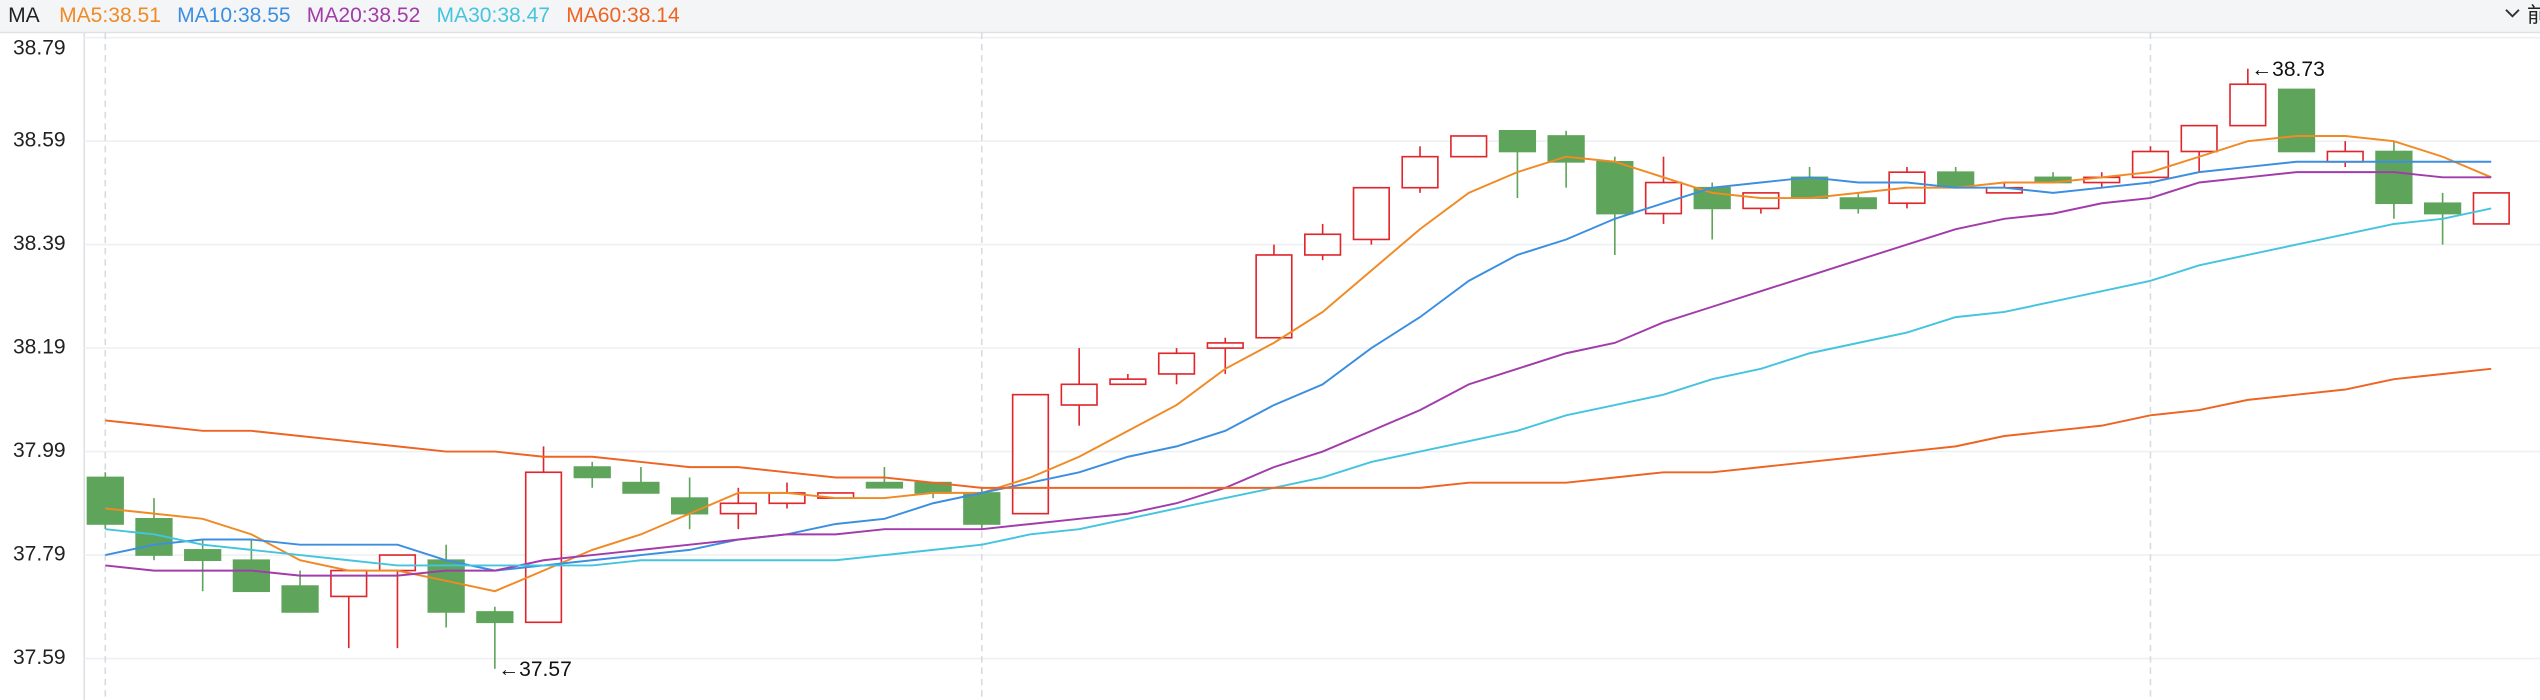  I want to click on legend-entry: MA60:38.14, so click(623, 15).